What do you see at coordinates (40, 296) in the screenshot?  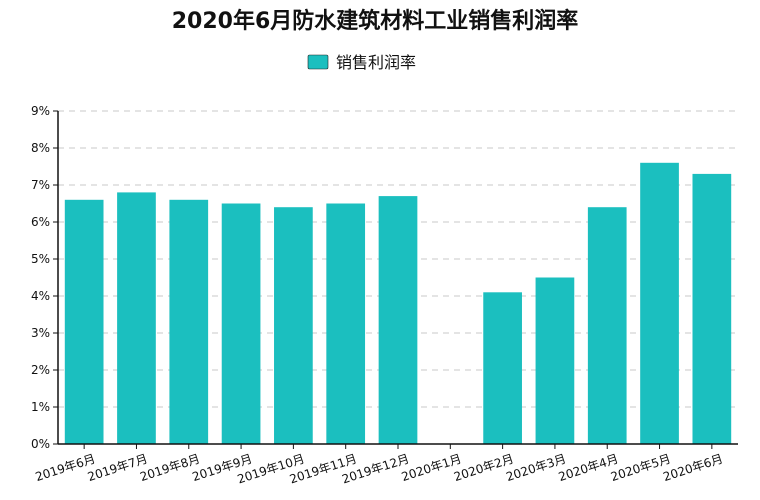 I see `y-tick-label: 4%` at bounding box center [40, 296].